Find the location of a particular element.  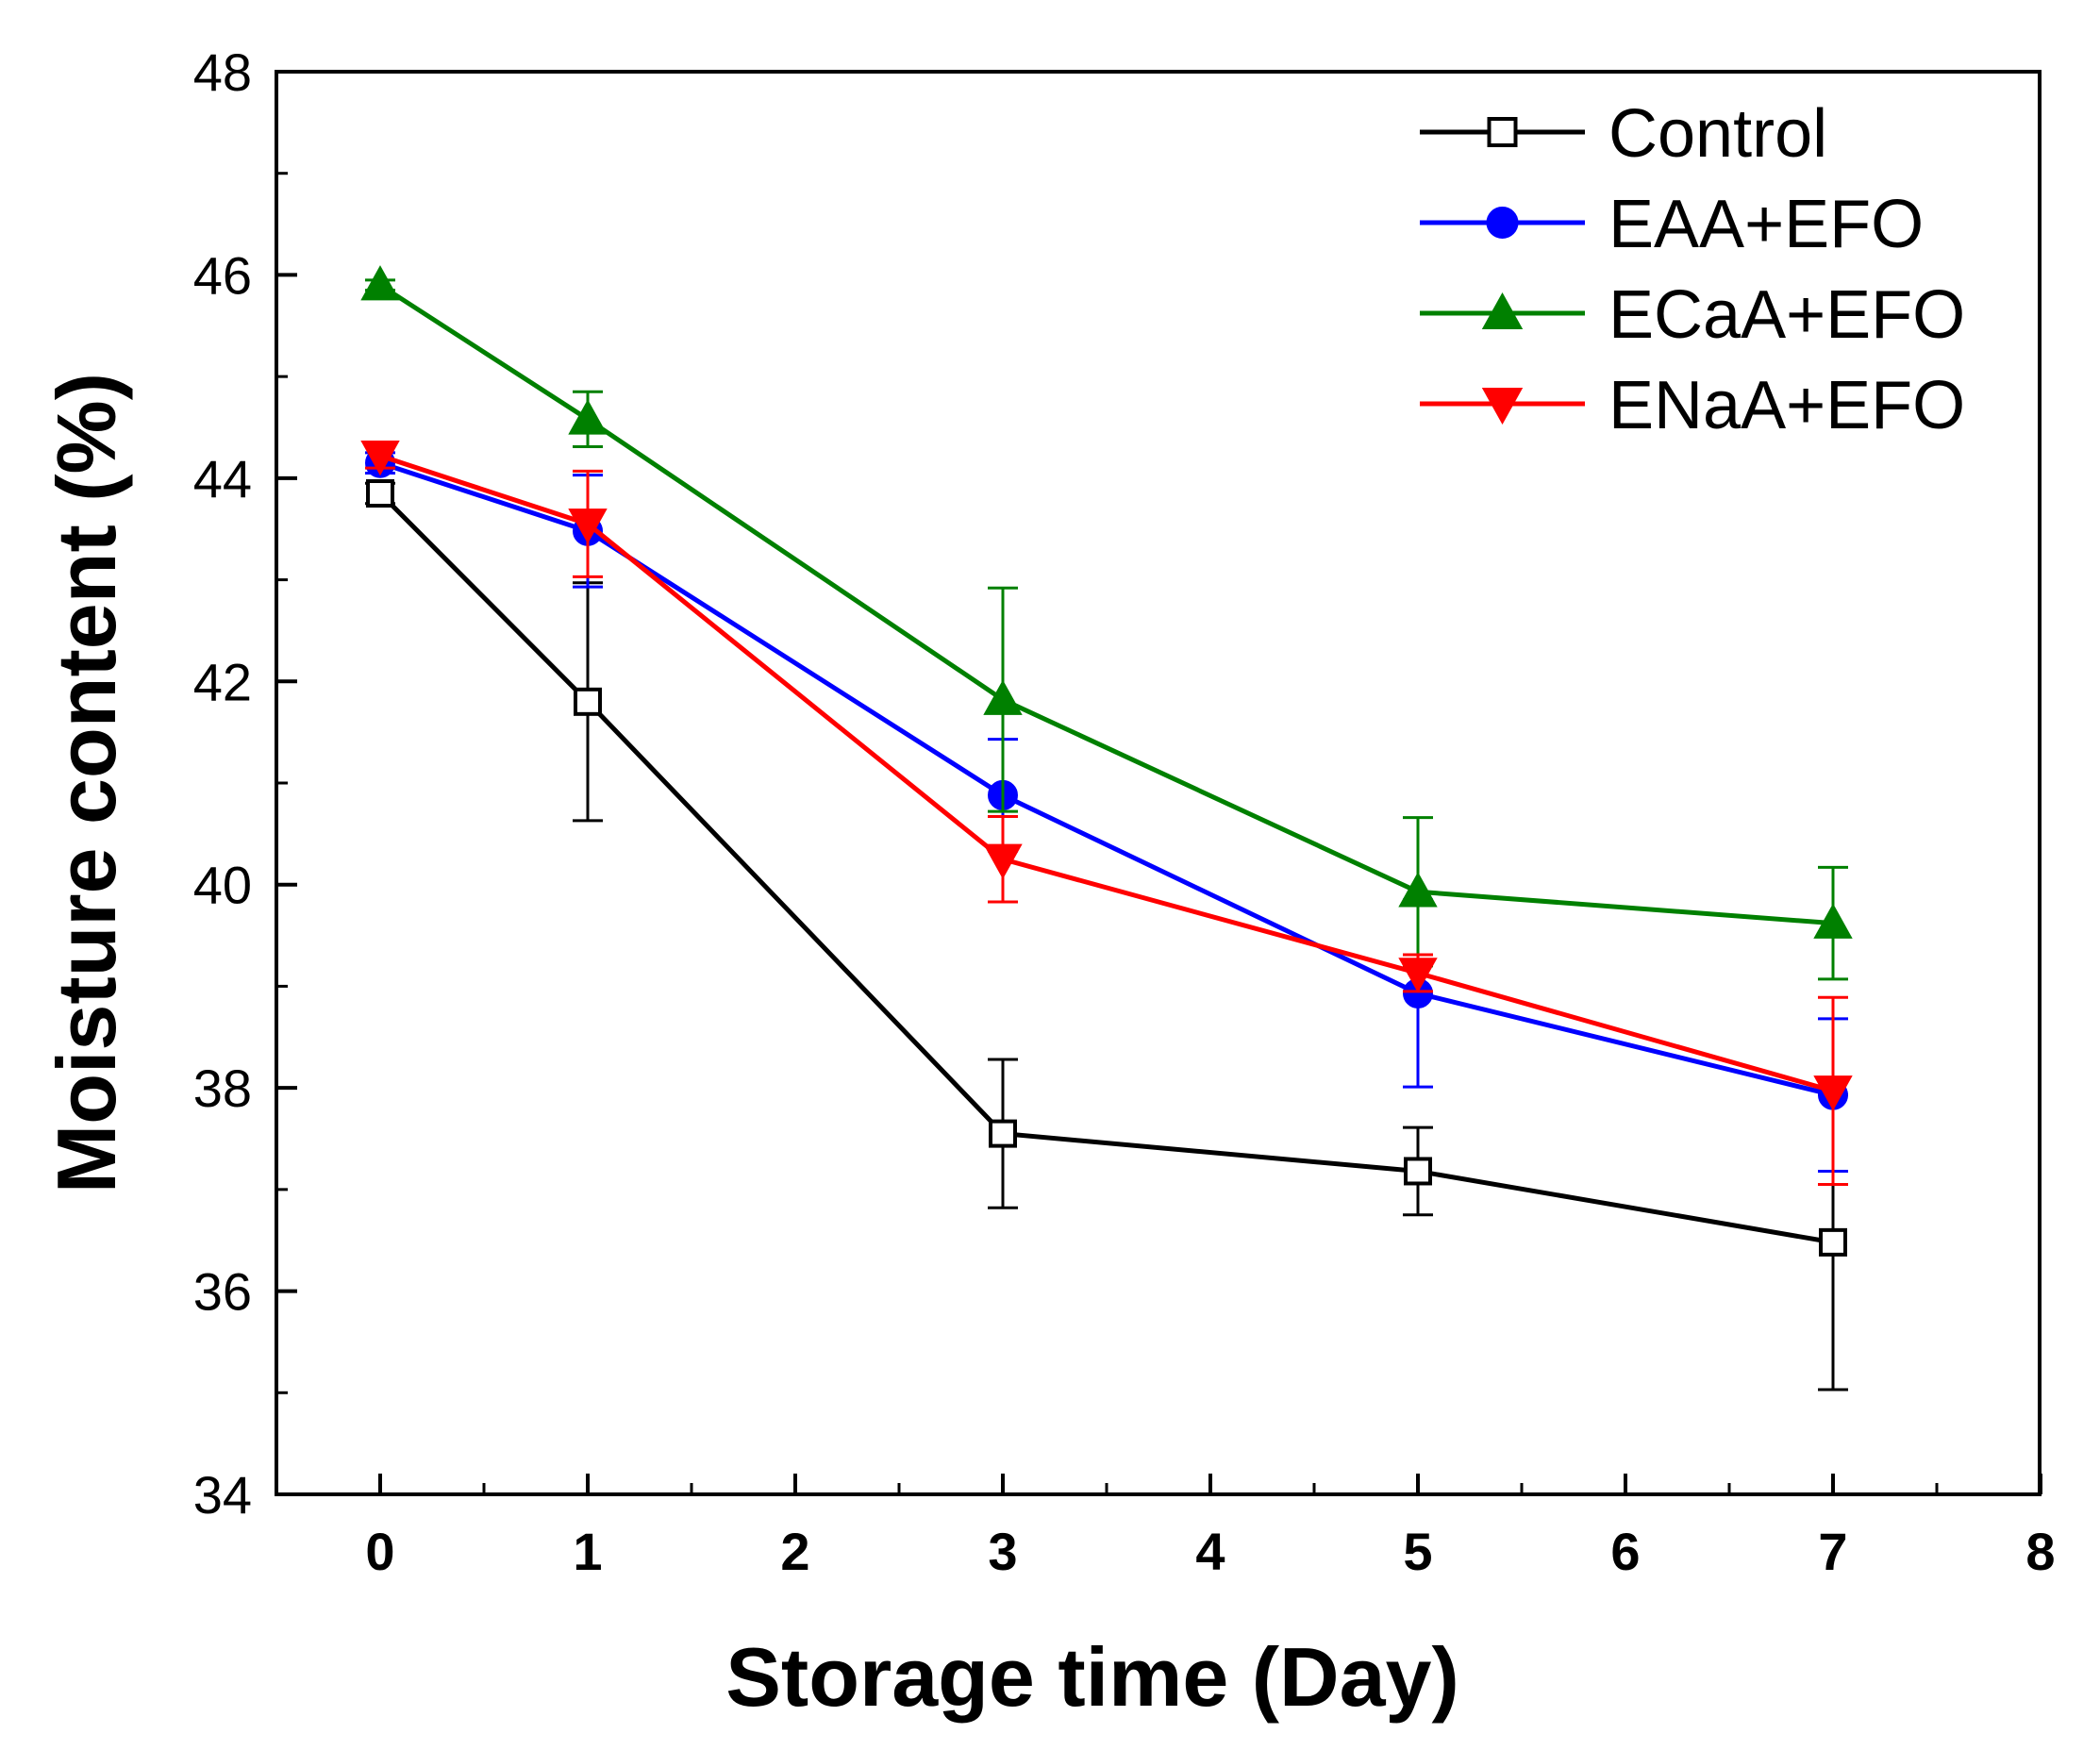

y-tick-label: 34 is located at coordinates (223, 1495).